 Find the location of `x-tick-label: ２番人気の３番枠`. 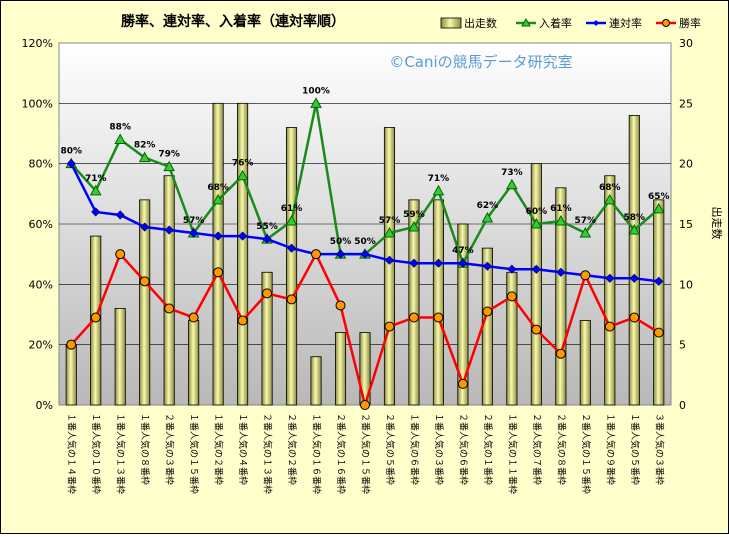

x-tick-label: ２番人気の３番枠 is located at coordinates (170, 449).